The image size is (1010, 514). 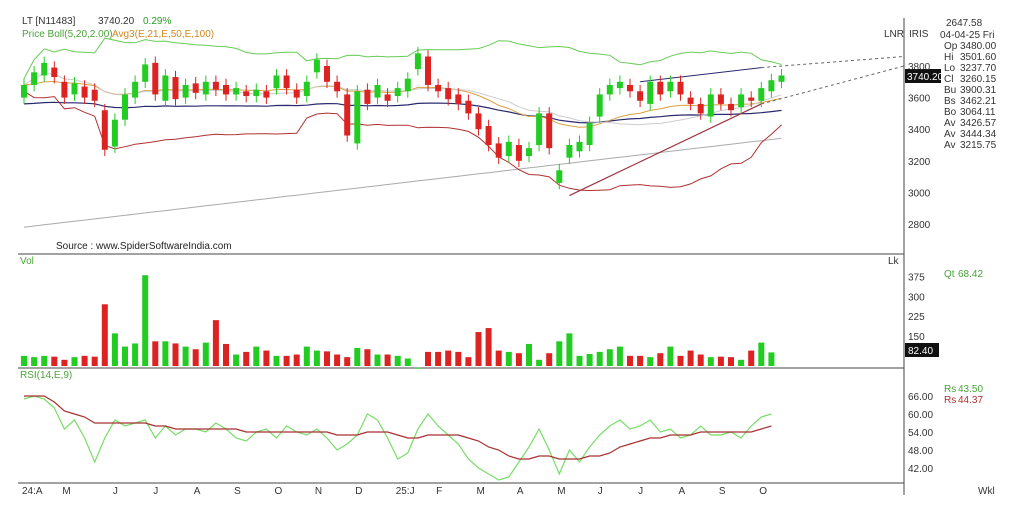 I want to click on tool-lnr: LNR, so click(x=894, y=34).